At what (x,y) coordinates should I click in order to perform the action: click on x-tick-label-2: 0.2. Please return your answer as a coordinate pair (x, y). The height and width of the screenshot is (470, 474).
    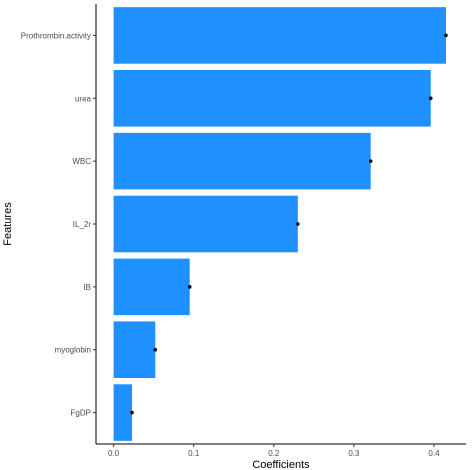
    Looking at the image, I should click on (274, 453).